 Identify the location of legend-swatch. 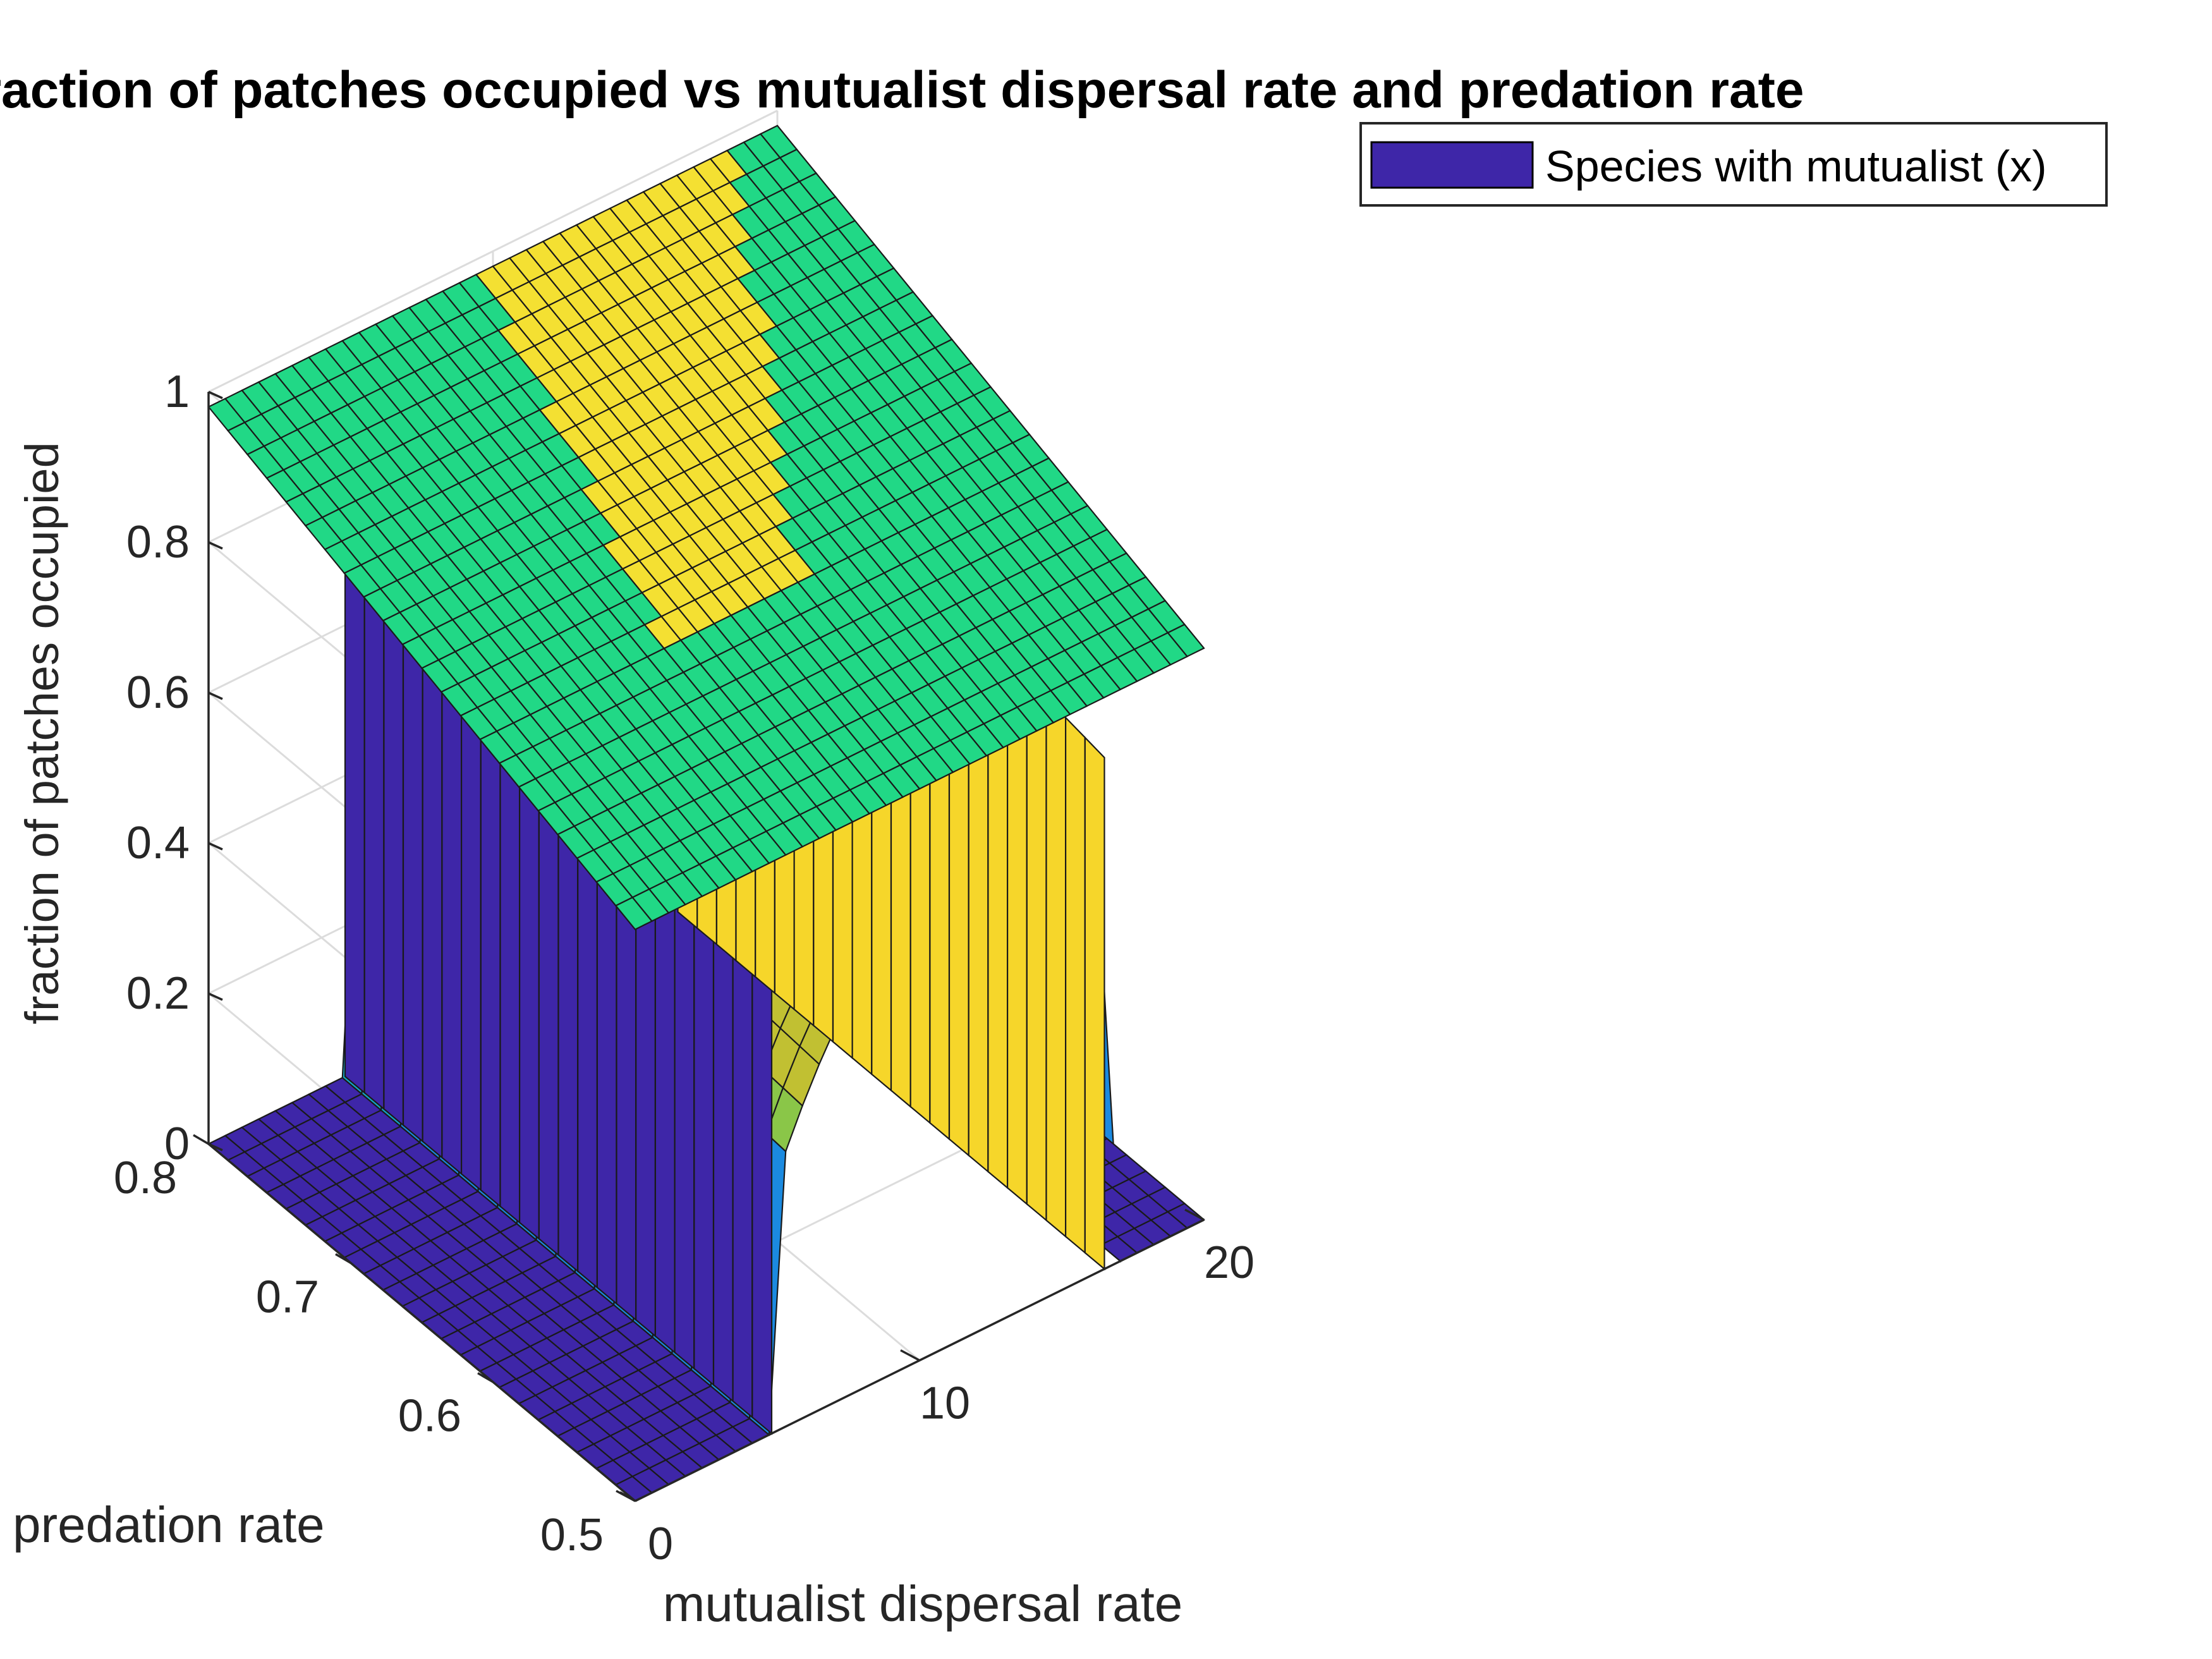
(1452, 165).